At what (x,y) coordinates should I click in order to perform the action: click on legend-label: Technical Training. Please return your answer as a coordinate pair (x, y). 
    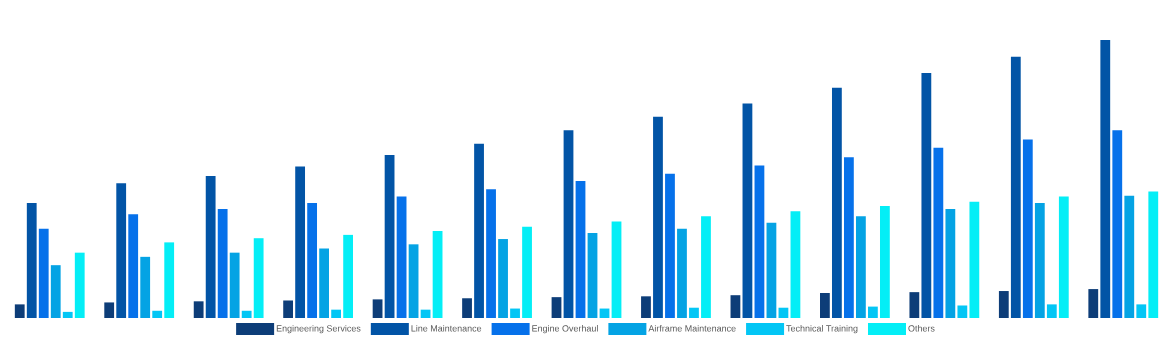
    Looking at the image, I should click on (822, 329).